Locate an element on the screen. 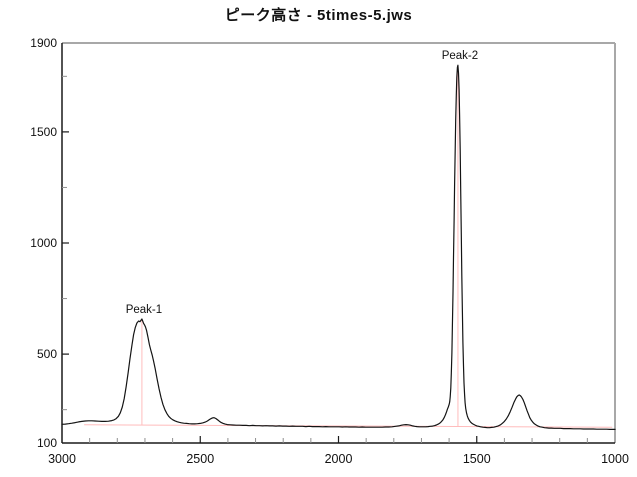  x-tick-label: 3000 is located at coordinates (62, 459).